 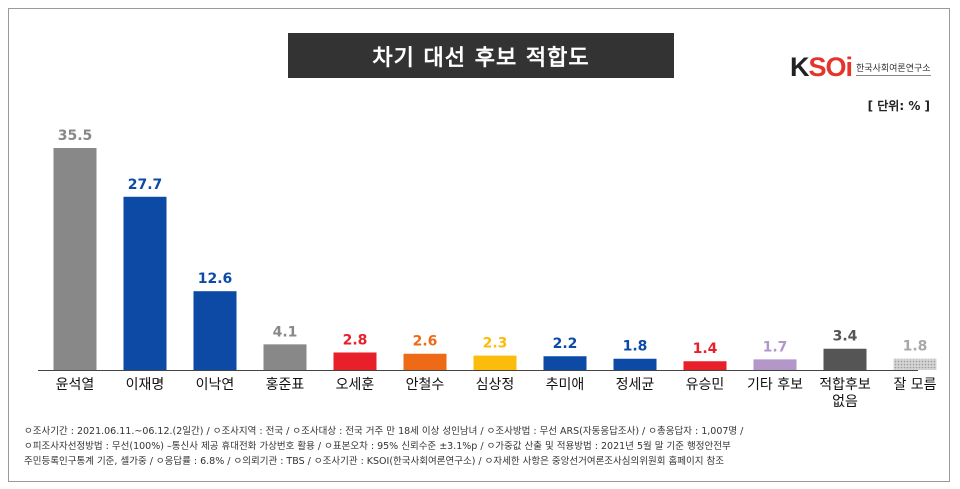 I want to click on category-label-8: 정세균, so click(x=635, y=385).